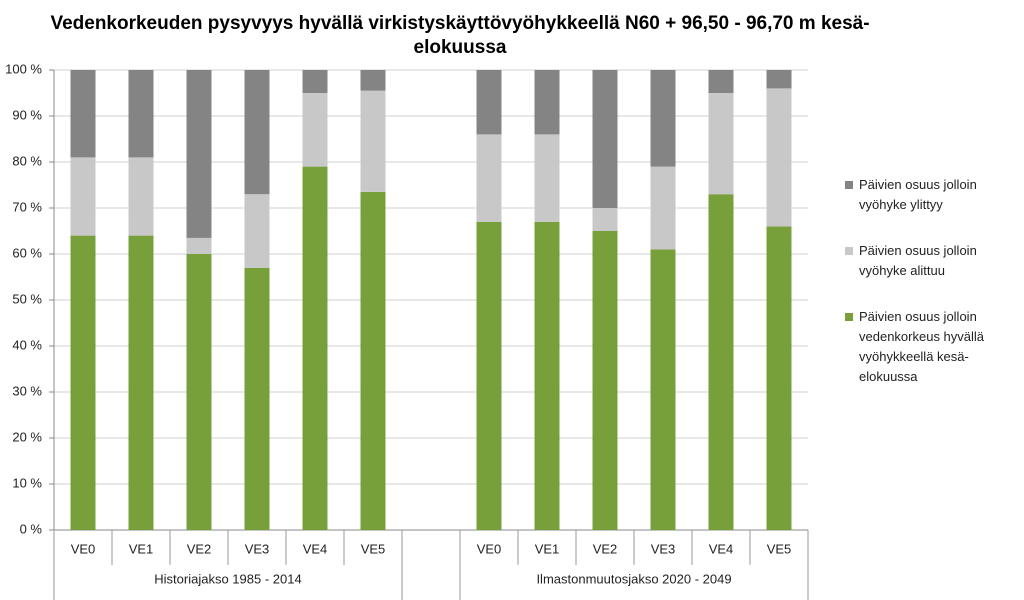  Describe the element at coordinates (27, 252) in the screenshot. I see `y-tick-label: 60 %` at that location.